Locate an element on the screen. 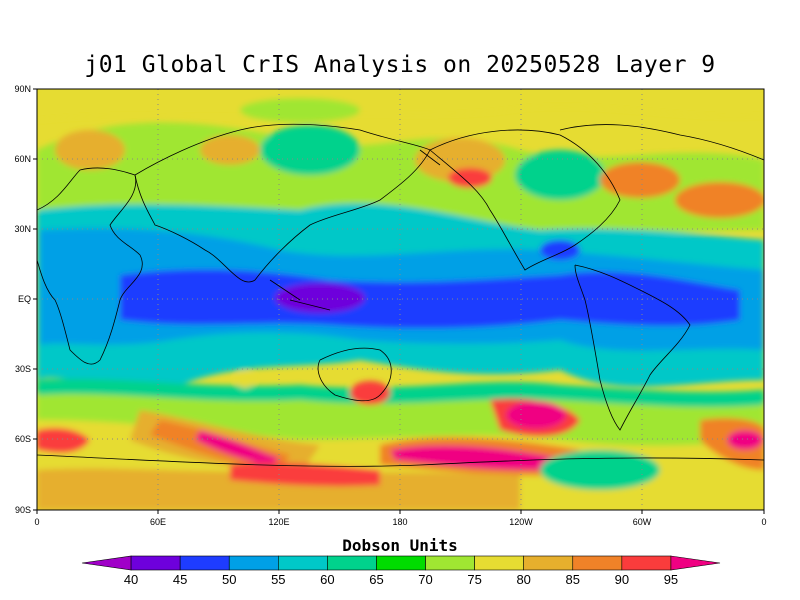  x-tick-label: 60W is located at coordinates (642, 522).